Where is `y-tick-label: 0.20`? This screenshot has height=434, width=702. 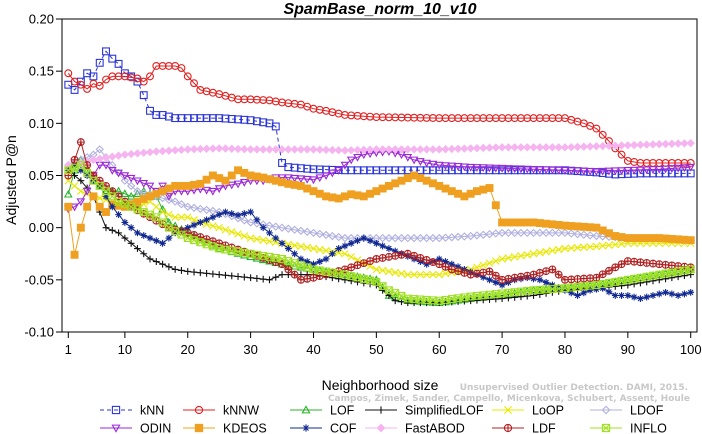 y-tick-label: 0.20 is located at coordinates (41, 19).